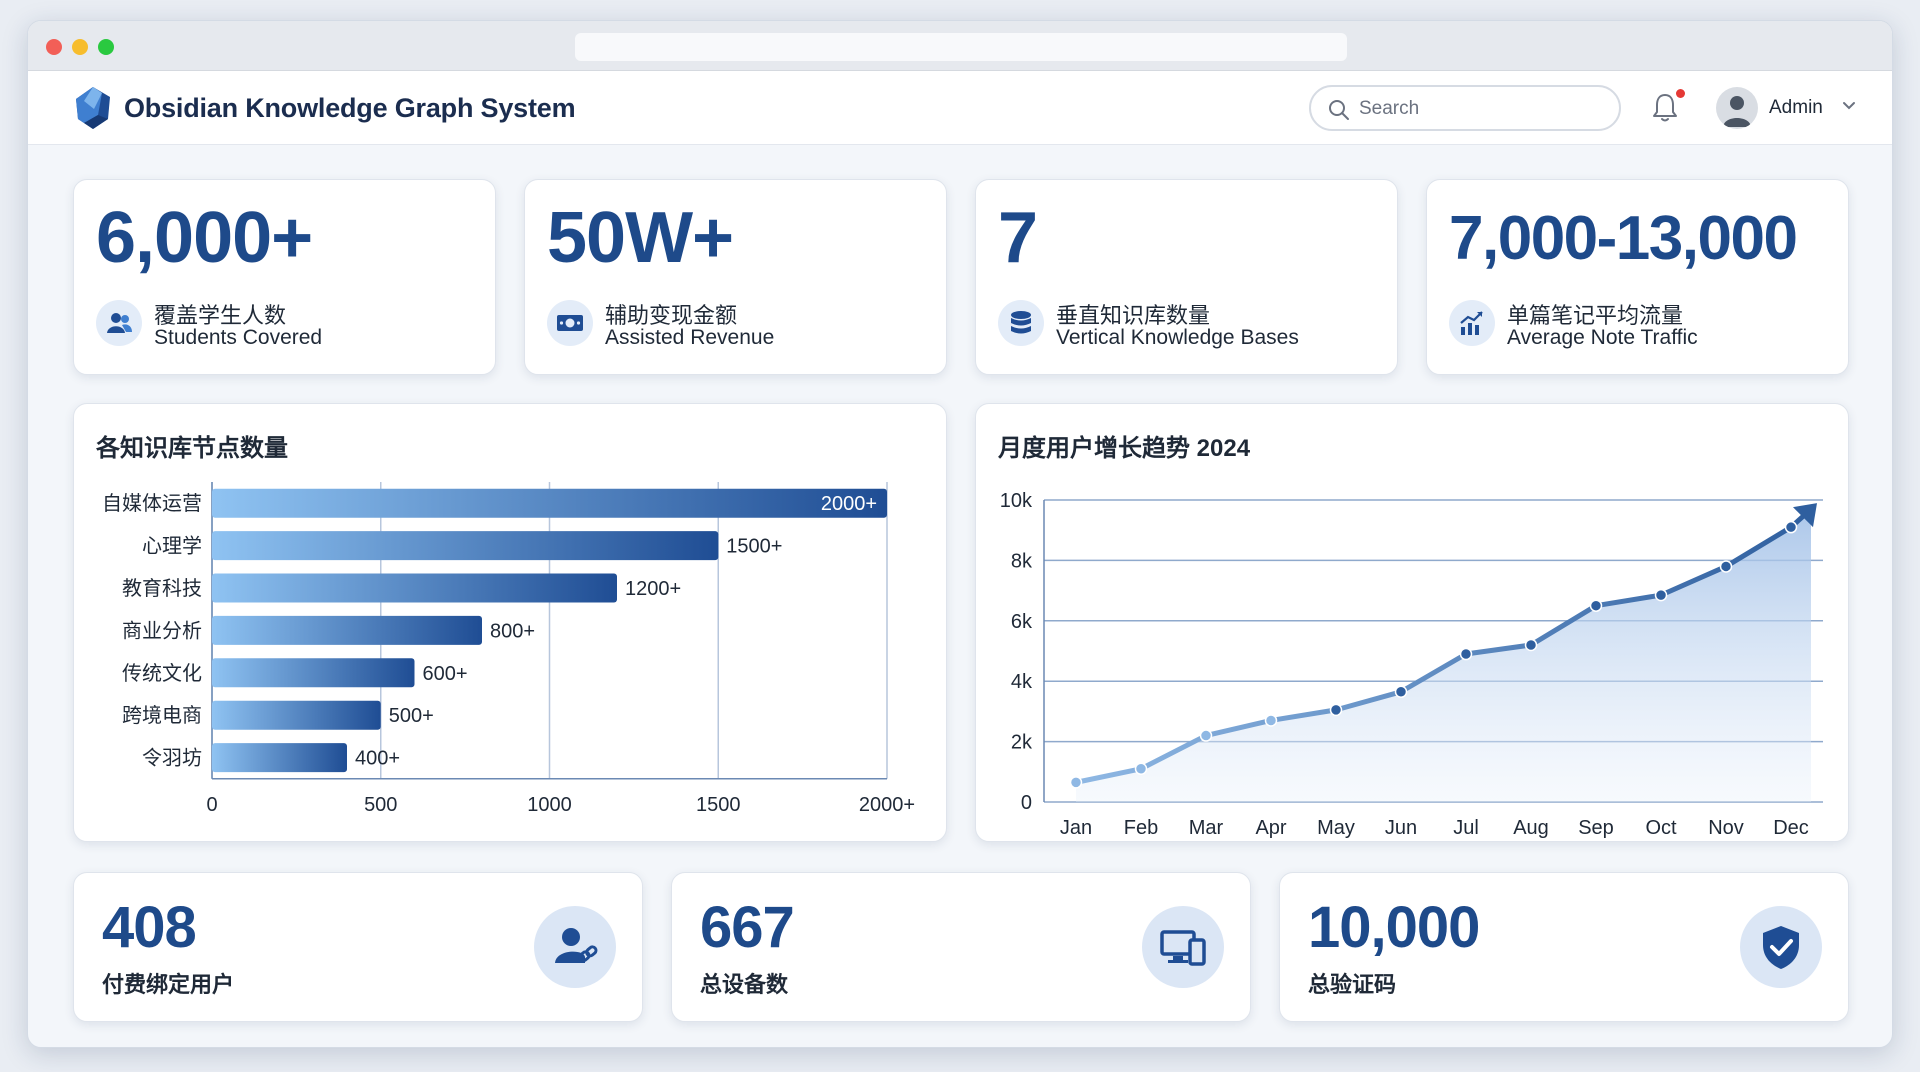  Describe the element at coordinates (1623, 238) in the screenshot. I see `stat-value: 7,000-13,000` at that location.